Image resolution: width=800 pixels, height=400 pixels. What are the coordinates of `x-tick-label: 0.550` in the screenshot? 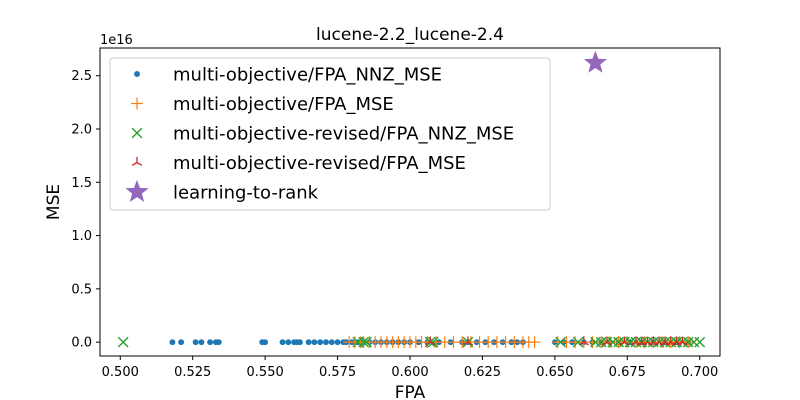 It's located at (265, 372).